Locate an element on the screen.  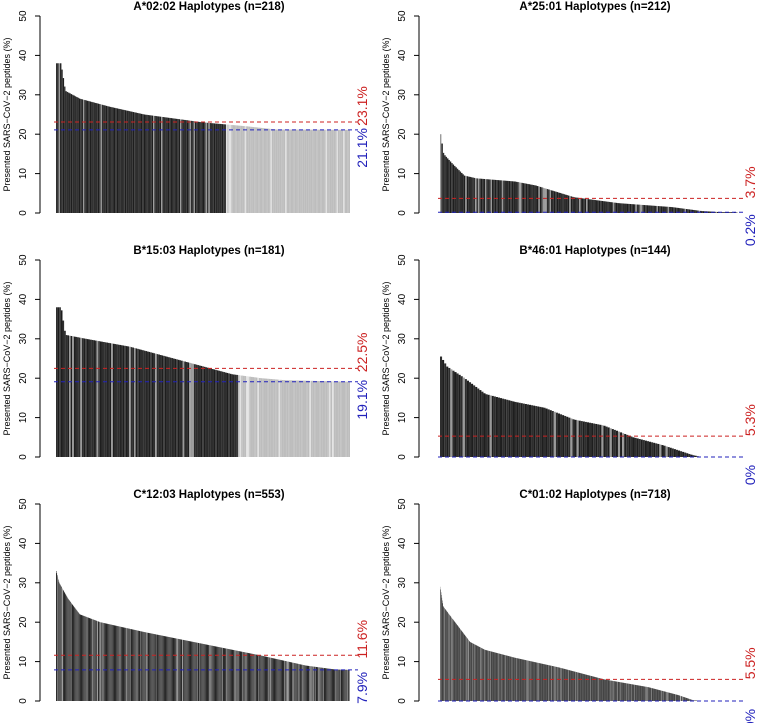
chart-title: A*02:02 Haplotypes (n=218) is located at coordinates (208, 7).